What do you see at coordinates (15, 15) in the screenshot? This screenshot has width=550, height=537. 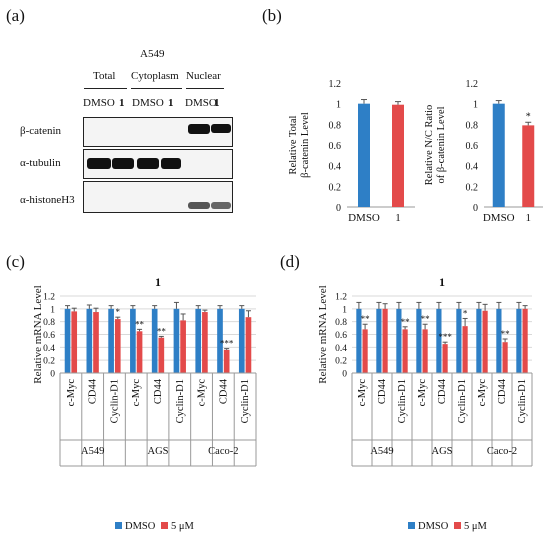 I see `panel-label-a: (a)` at bounding box center [15, 15].